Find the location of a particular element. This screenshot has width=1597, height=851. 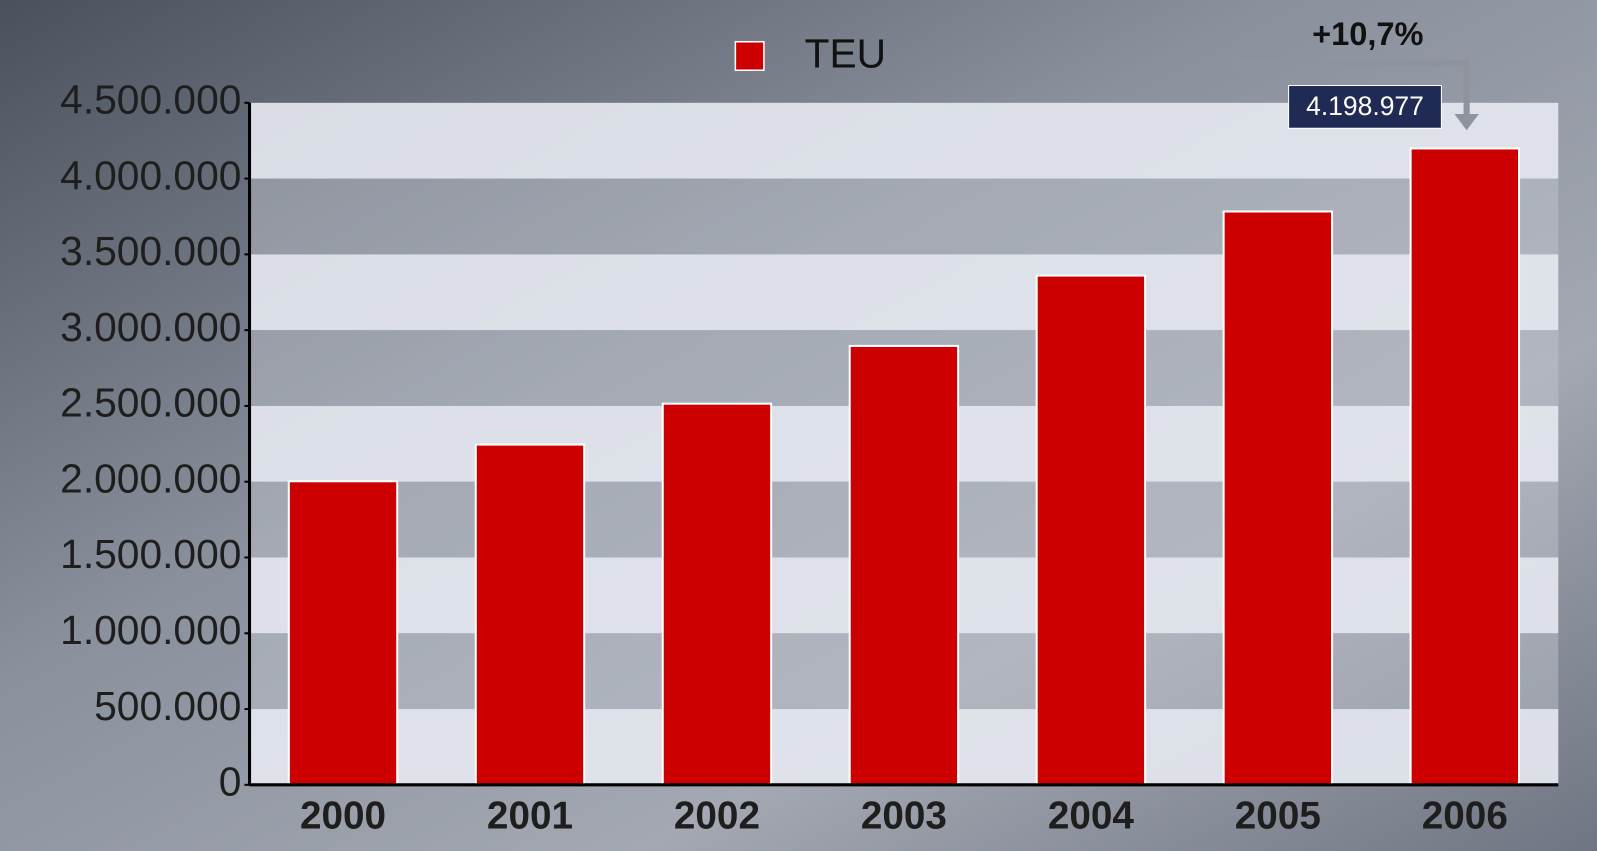

x-tick-label: 2004 is located at coordinates (1091, 816).